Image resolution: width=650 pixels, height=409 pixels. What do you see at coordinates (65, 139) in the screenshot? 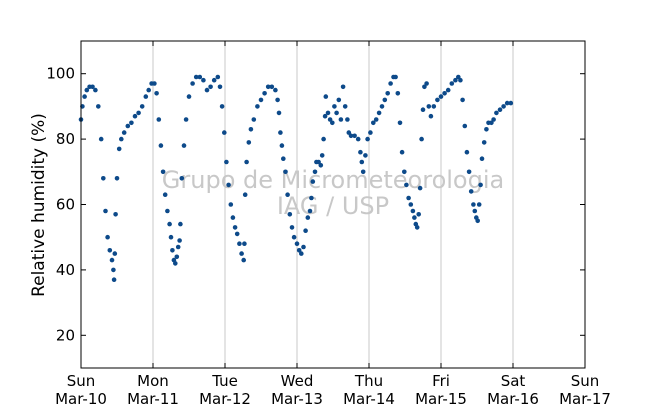
I see `y-tick-label: 80` at bounding box center [65, 139].